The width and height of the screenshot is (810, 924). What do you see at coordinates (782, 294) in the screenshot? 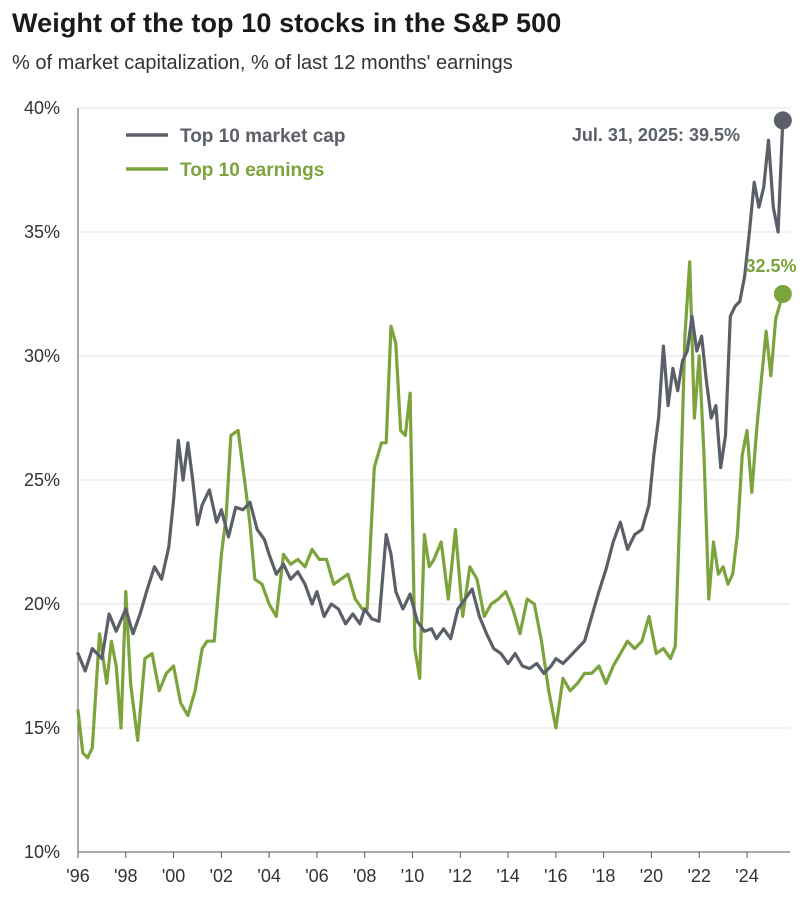
I see `endpoint-marker-earnings` at bounding box center [782, 294].